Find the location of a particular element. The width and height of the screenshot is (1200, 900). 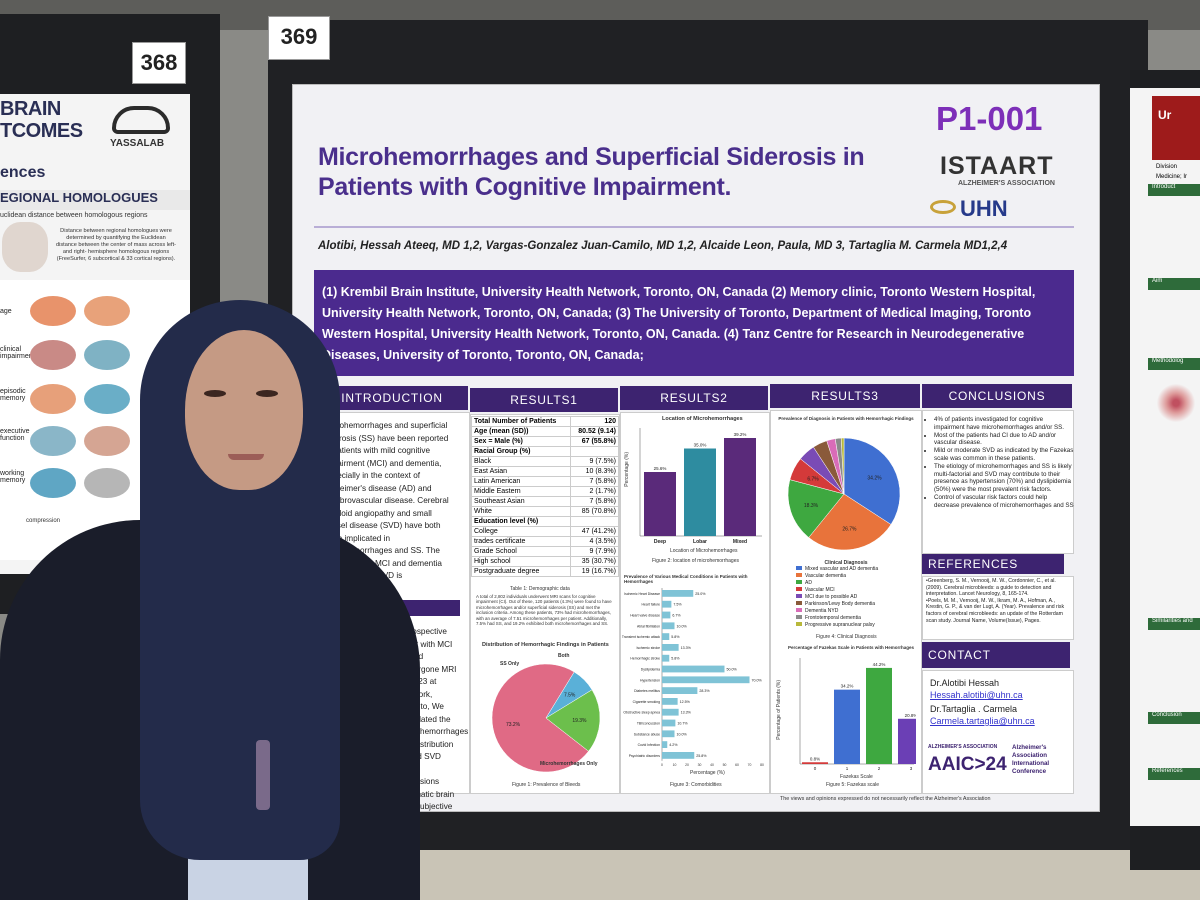

legend-item: Vascular MCI is located at coordinates (846, 590).